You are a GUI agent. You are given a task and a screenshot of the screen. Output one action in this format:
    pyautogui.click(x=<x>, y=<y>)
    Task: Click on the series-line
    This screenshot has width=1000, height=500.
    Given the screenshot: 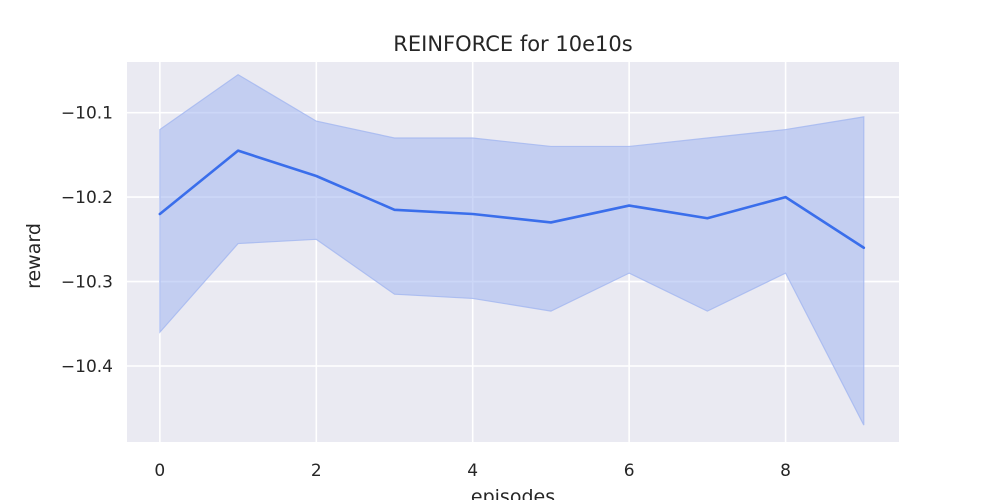 What is the action you would take?
    pyautogui.click(x=512, y=199)
    